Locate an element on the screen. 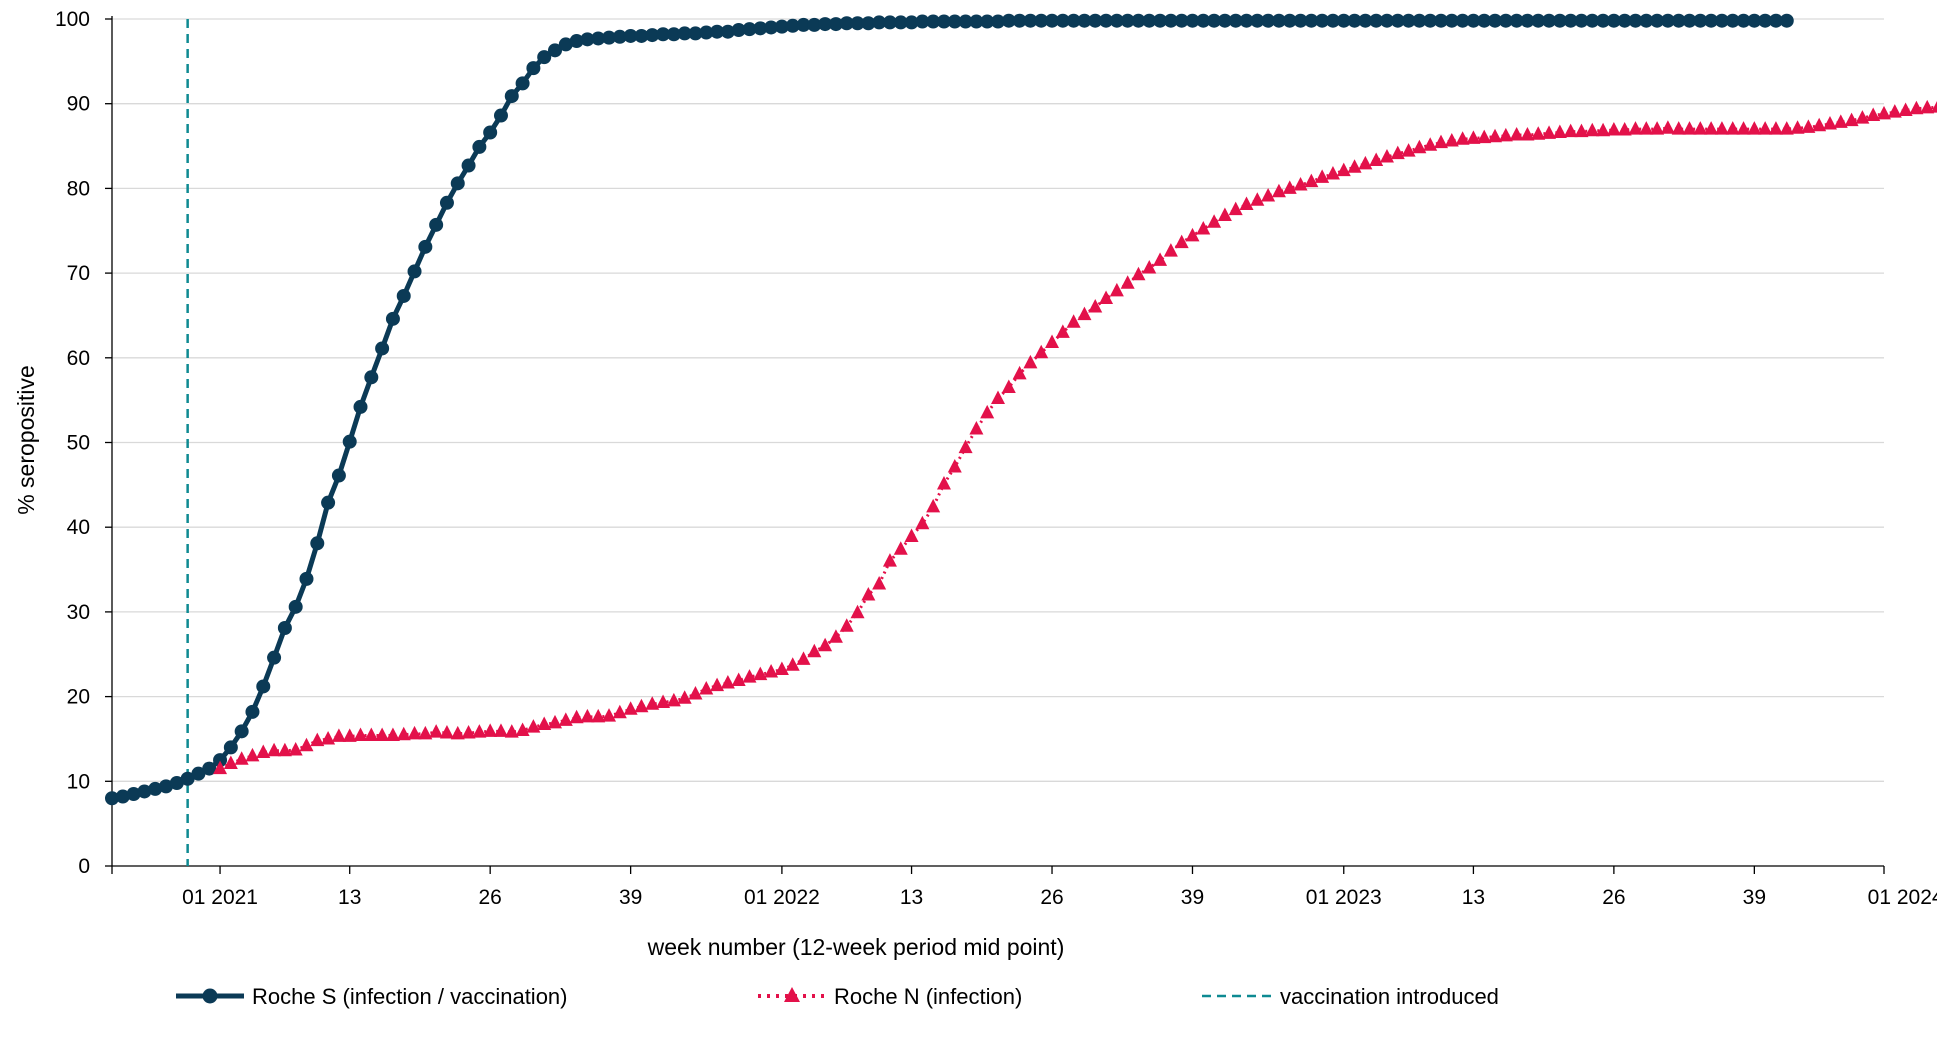  x-tick-label-8: 01 2023 is located at coordinates (1344, 897).